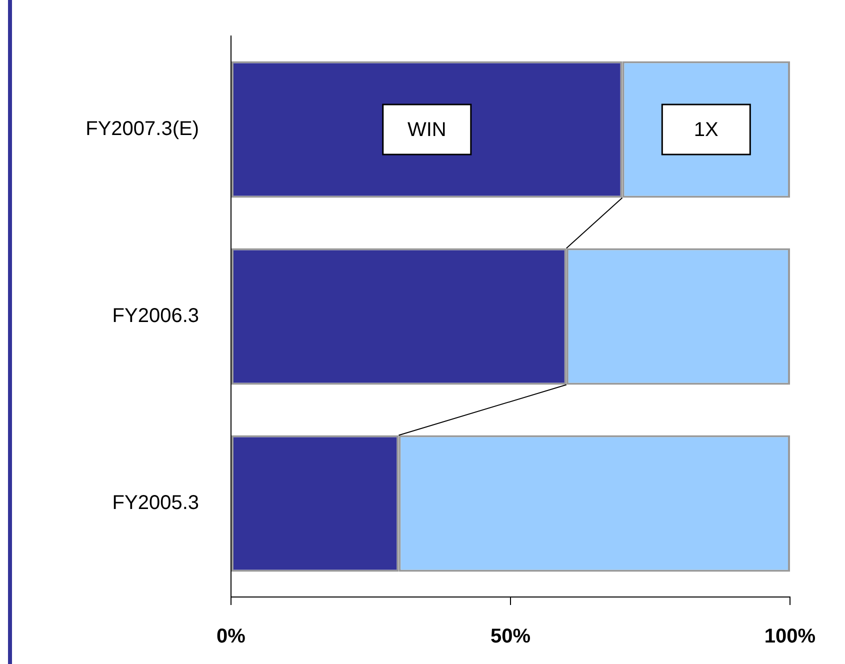 The width and height of the screenshot is (845, 664). I want to click on series-label: WIN, so click(426, 130).